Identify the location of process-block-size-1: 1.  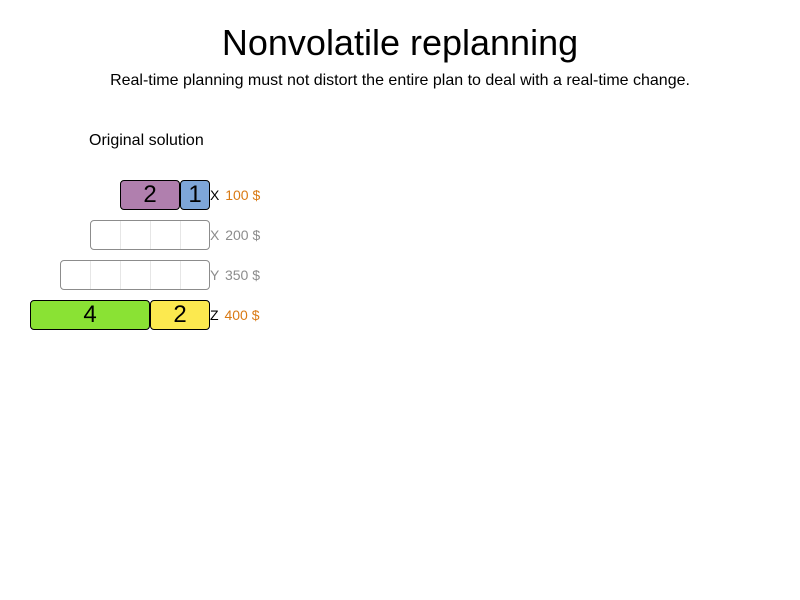
(195, 195).